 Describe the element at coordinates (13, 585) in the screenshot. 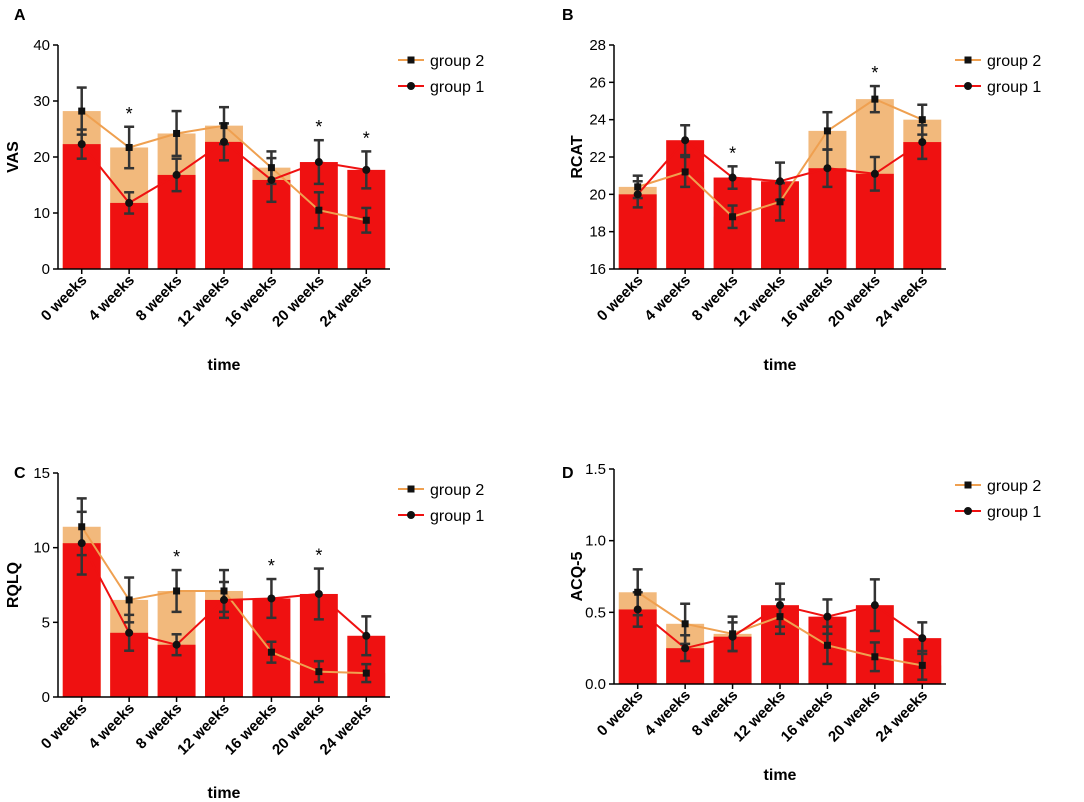

I see `y-axis-title: RQLQ` at that location.